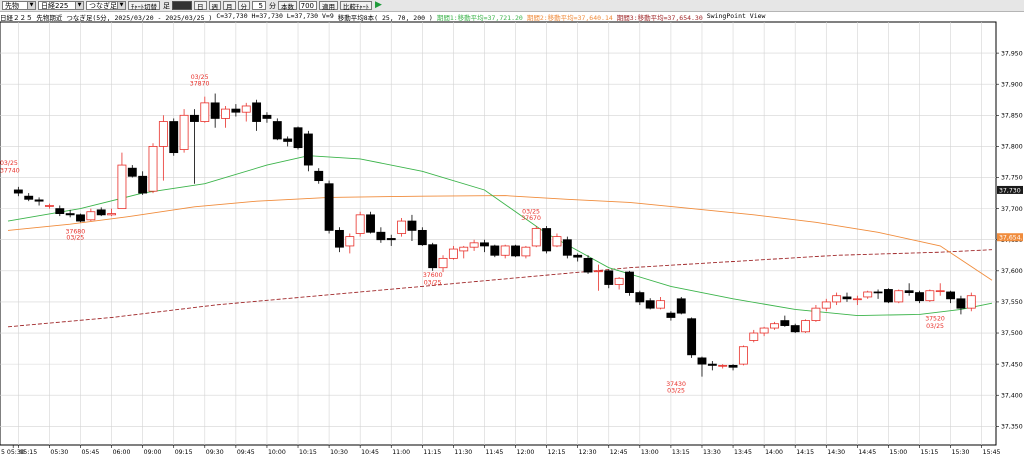 The height and width of the screenshot is (459, 1024). What do you see at coordinates (259, 5) in the screenshot?
I see `minute-input: 5` at bounding box center [259, 5].